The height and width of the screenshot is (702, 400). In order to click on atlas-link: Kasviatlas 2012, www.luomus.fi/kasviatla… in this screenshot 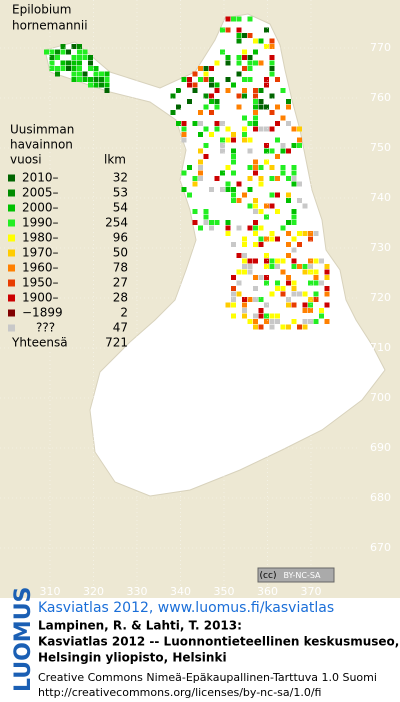, I will do `click(186, 608)`.